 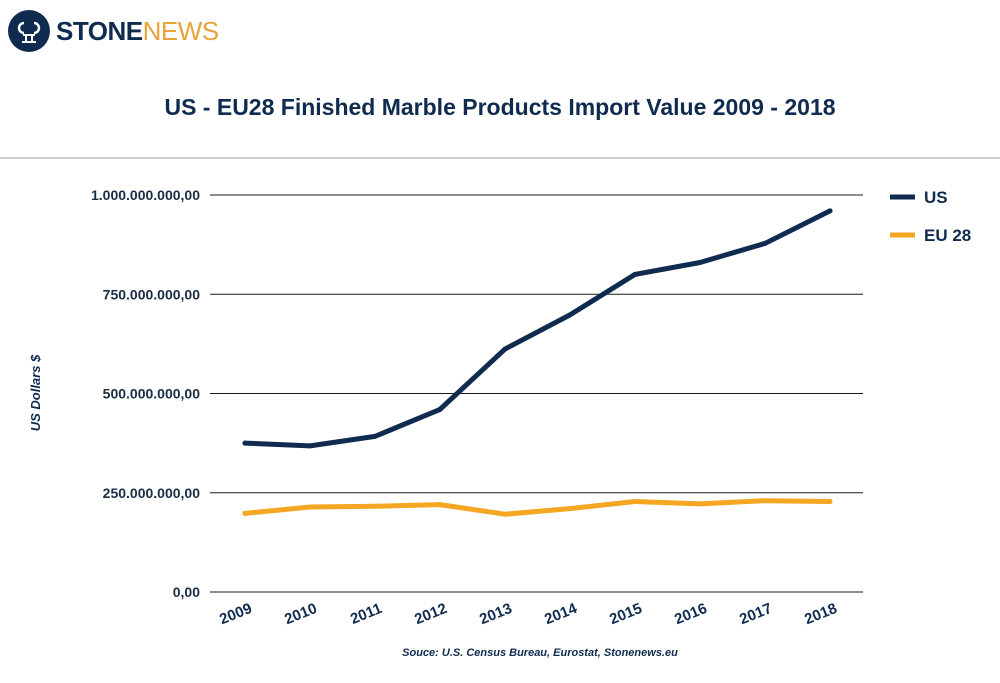 I want to click on brand-logo: STONENEWS, so click(x=113, y=31).